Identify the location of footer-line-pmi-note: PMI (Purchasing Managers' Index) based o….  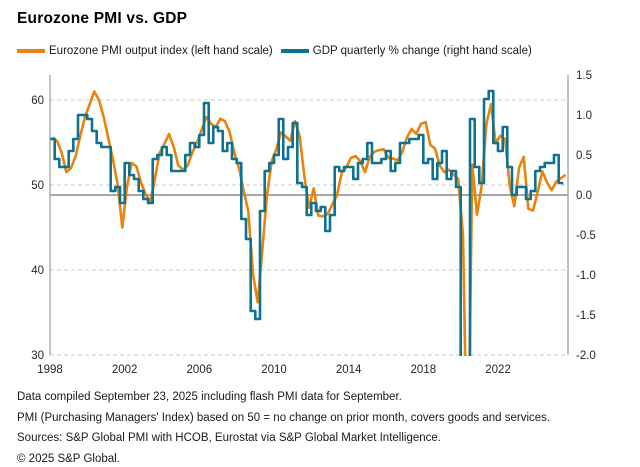
(284, 417).